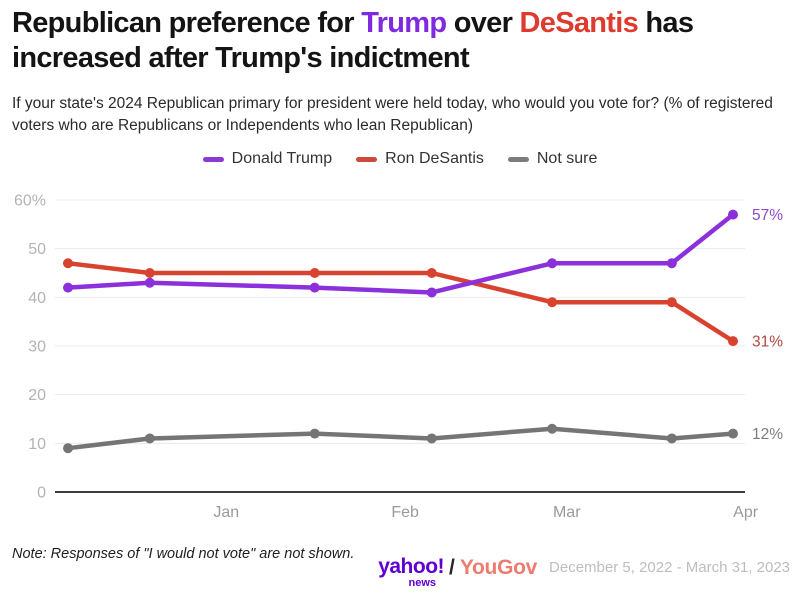 This screenshot has height=604, width=800. Describe the element at coordinates (30, 201) in the screenshot. I see `y-axis-tick-label: 60%` at that location.